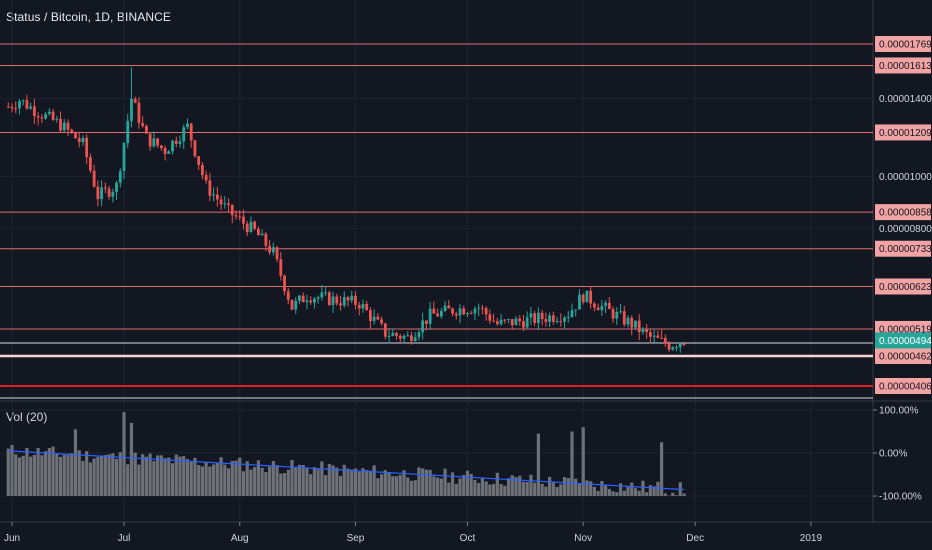 This screenshot has height=550, width=932. Describe the element at coordinates (905, 387) in the screenshot. I see `level-label-8: 0.00000406` at that location.